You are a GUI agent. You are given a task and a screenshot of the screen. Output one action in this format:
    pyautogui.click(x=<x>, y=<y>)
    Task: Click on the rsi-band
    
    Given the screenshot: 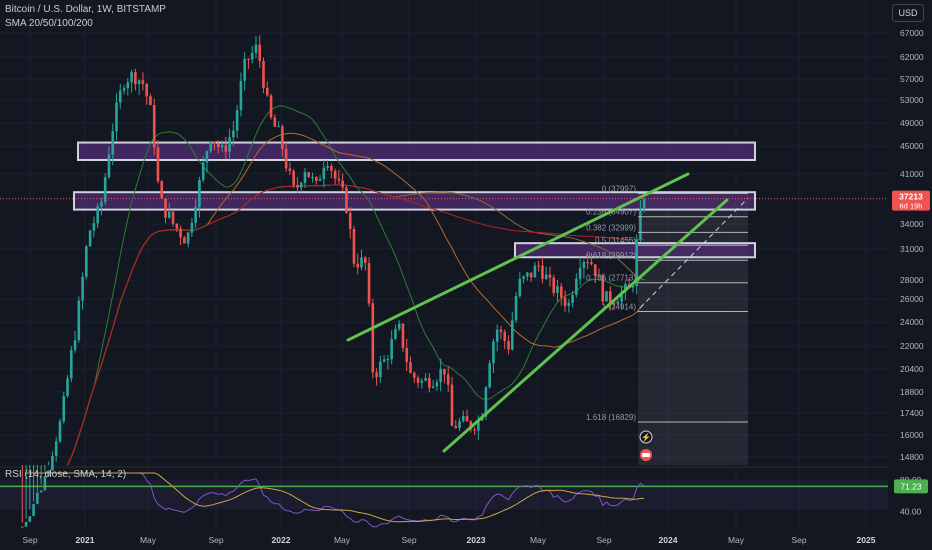 What is the action you would take?
    pyautogui.click(x=444, y=494)
    